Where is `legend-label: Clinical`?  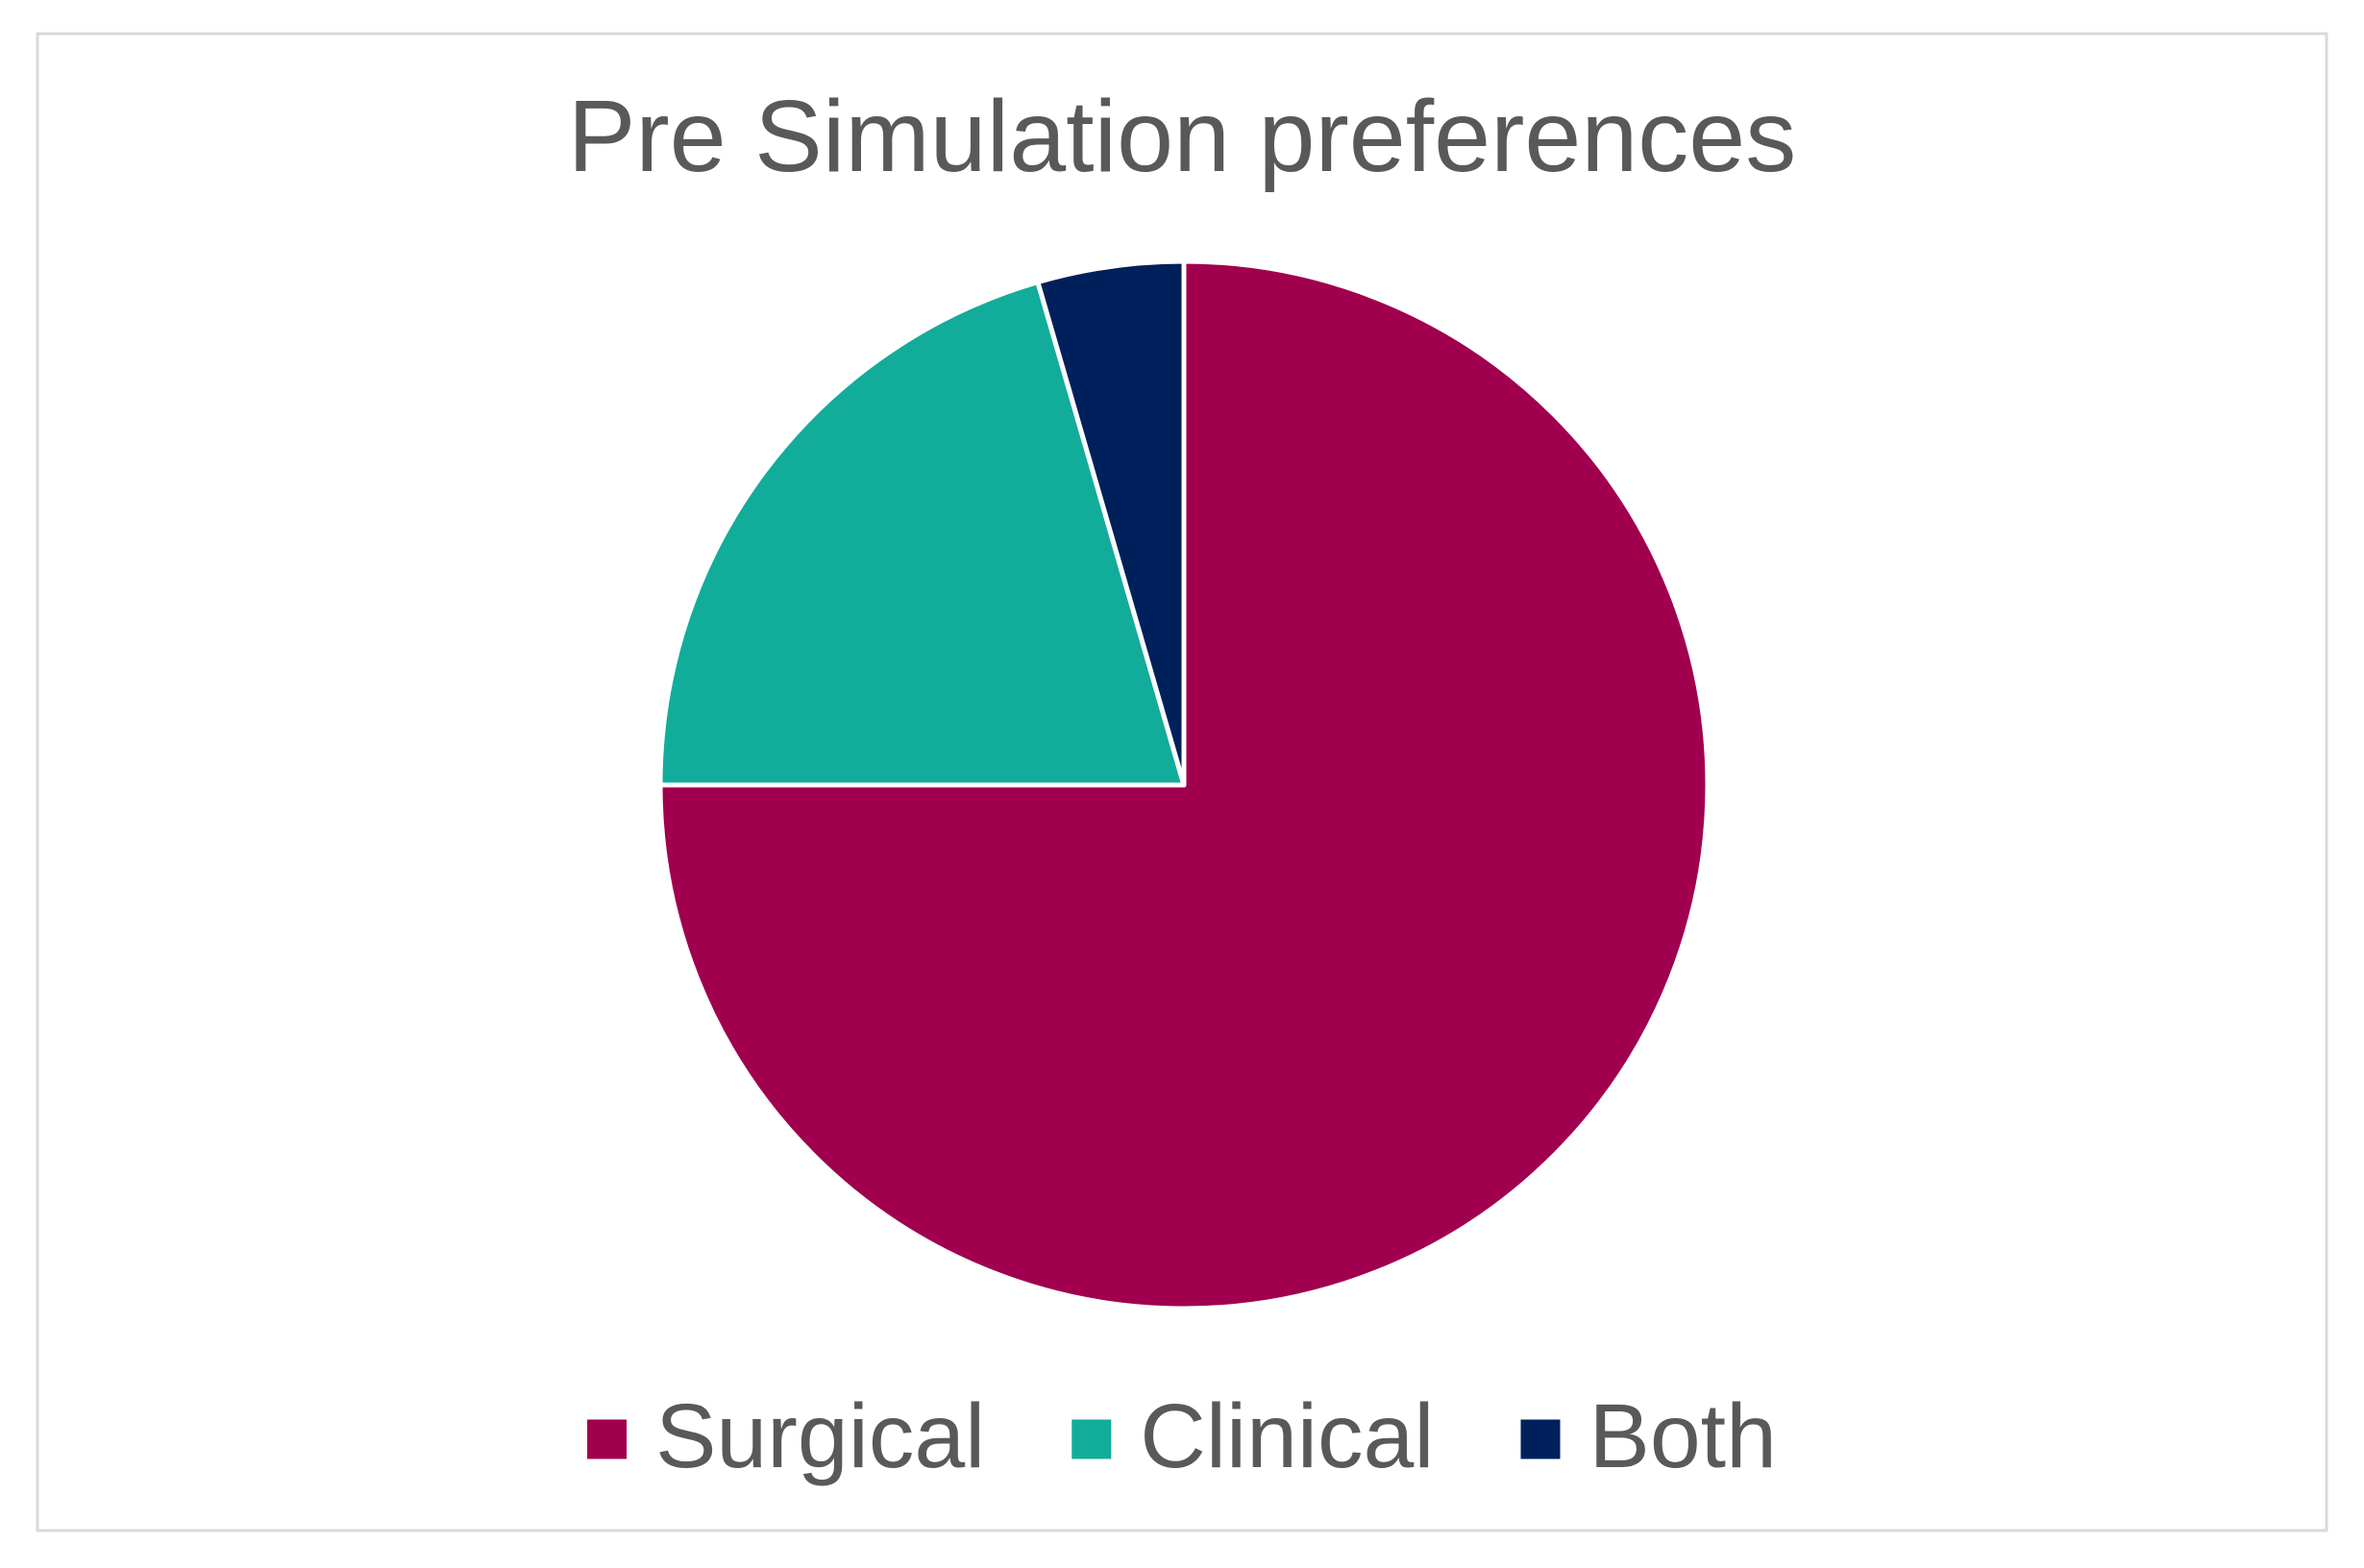 legend-label: Clinical is located at coordinates (1287, 1436).